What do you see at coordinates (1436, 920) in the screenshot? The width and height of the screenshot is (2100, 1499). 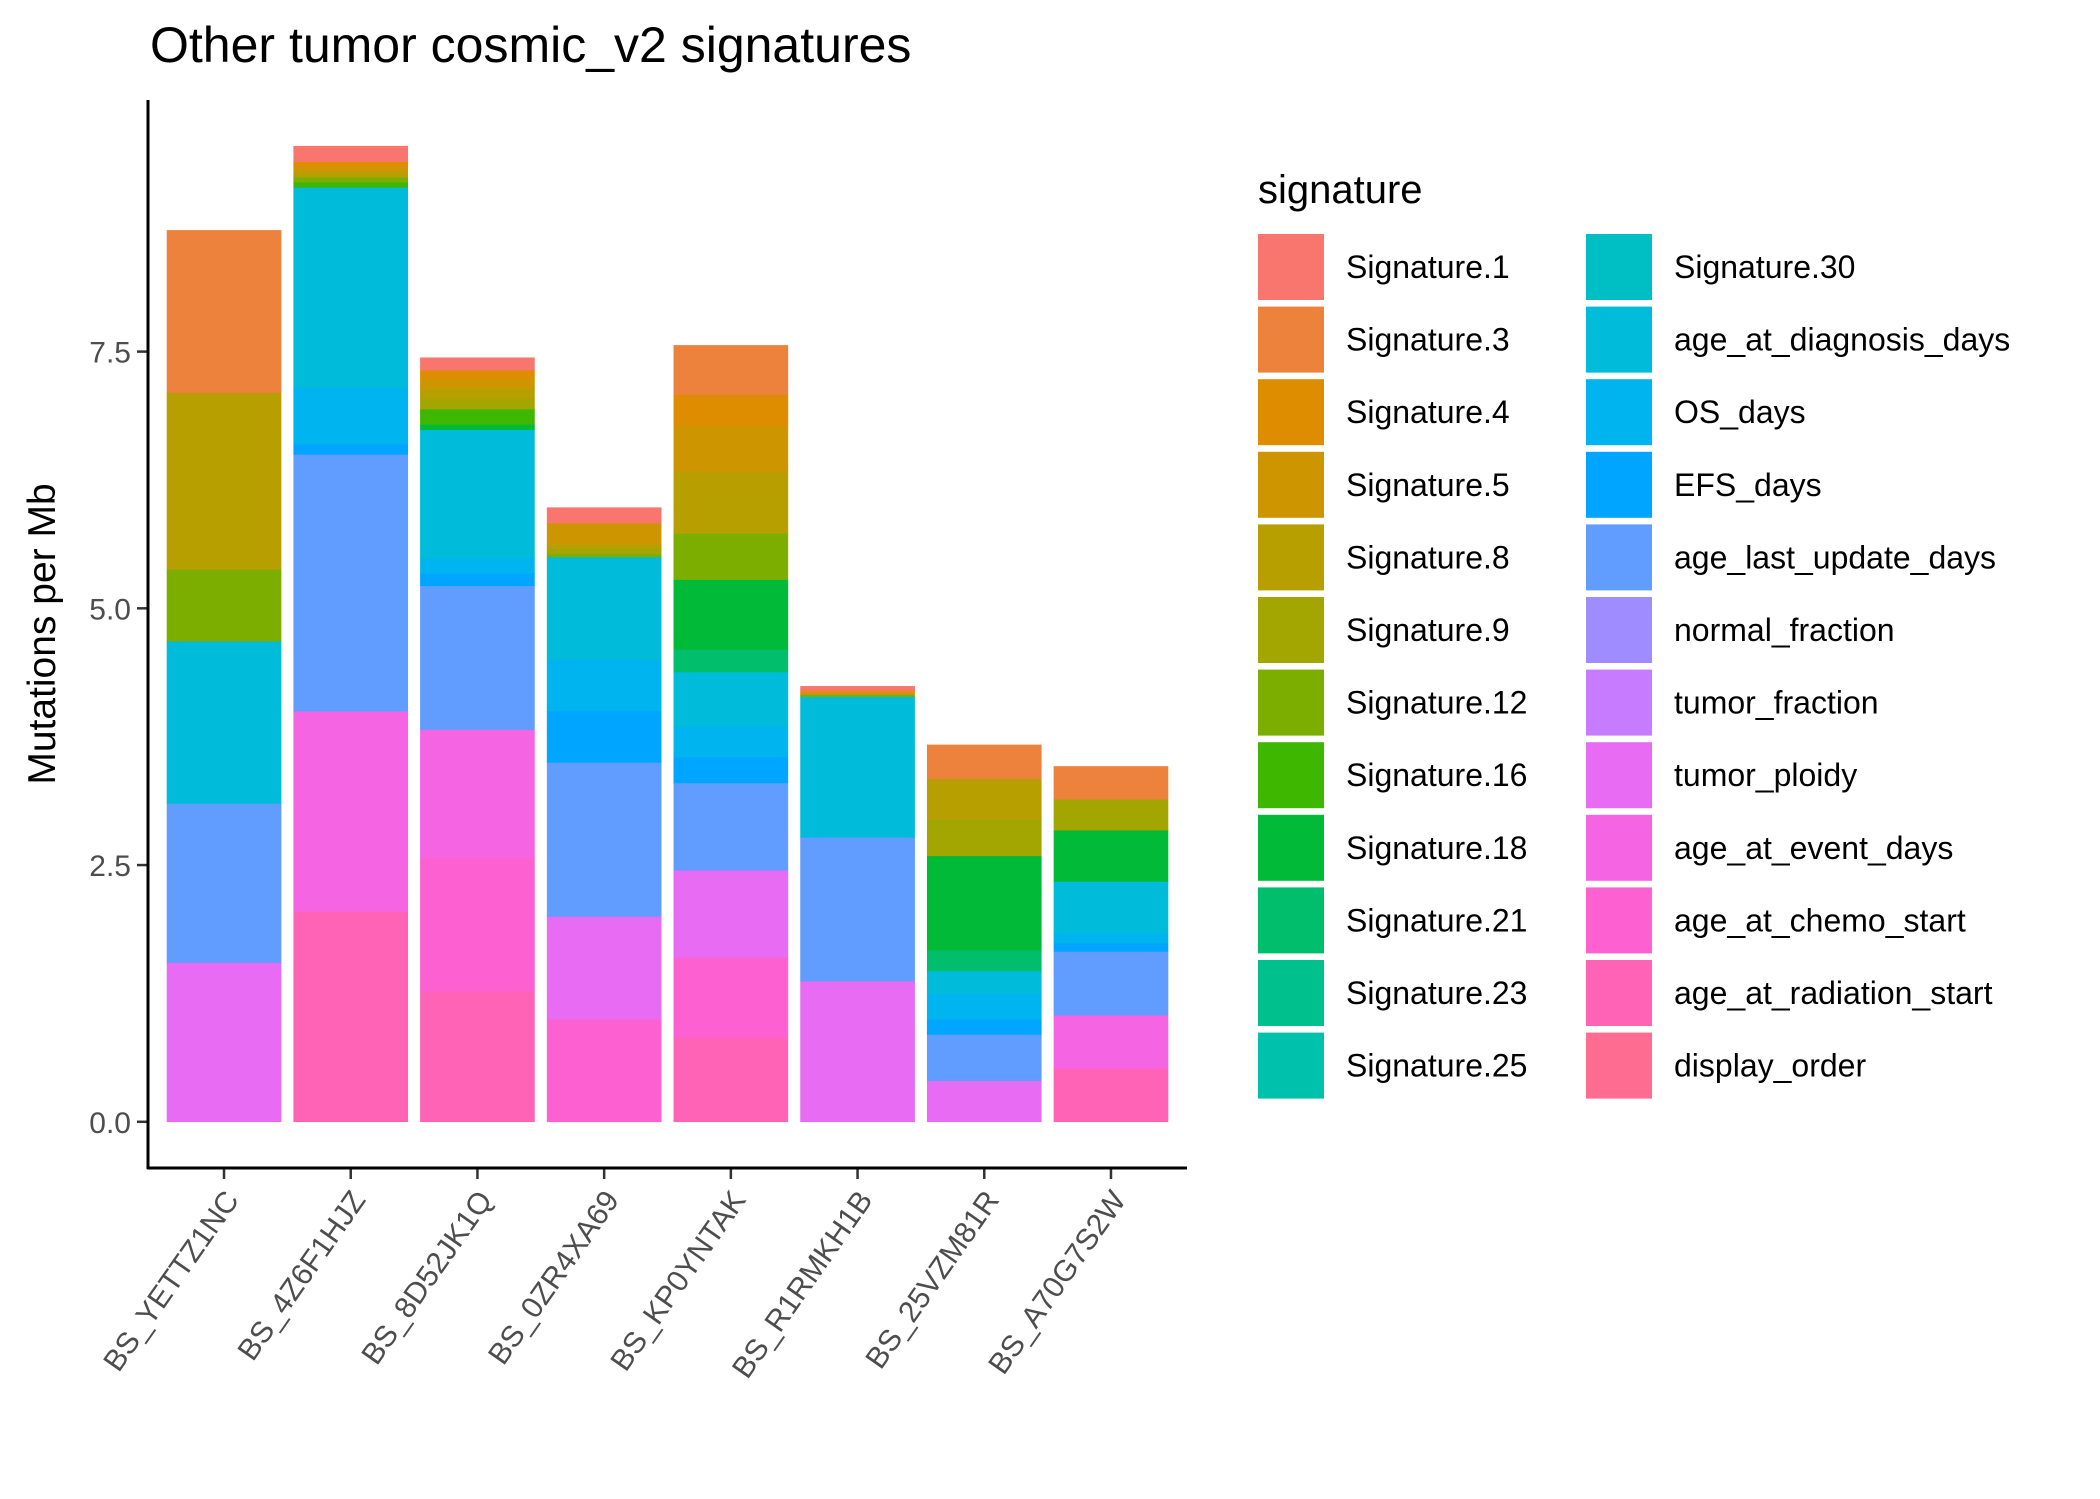 I see `legend-label-signature-21: Signature.21` at bounding box center [1436, 920].